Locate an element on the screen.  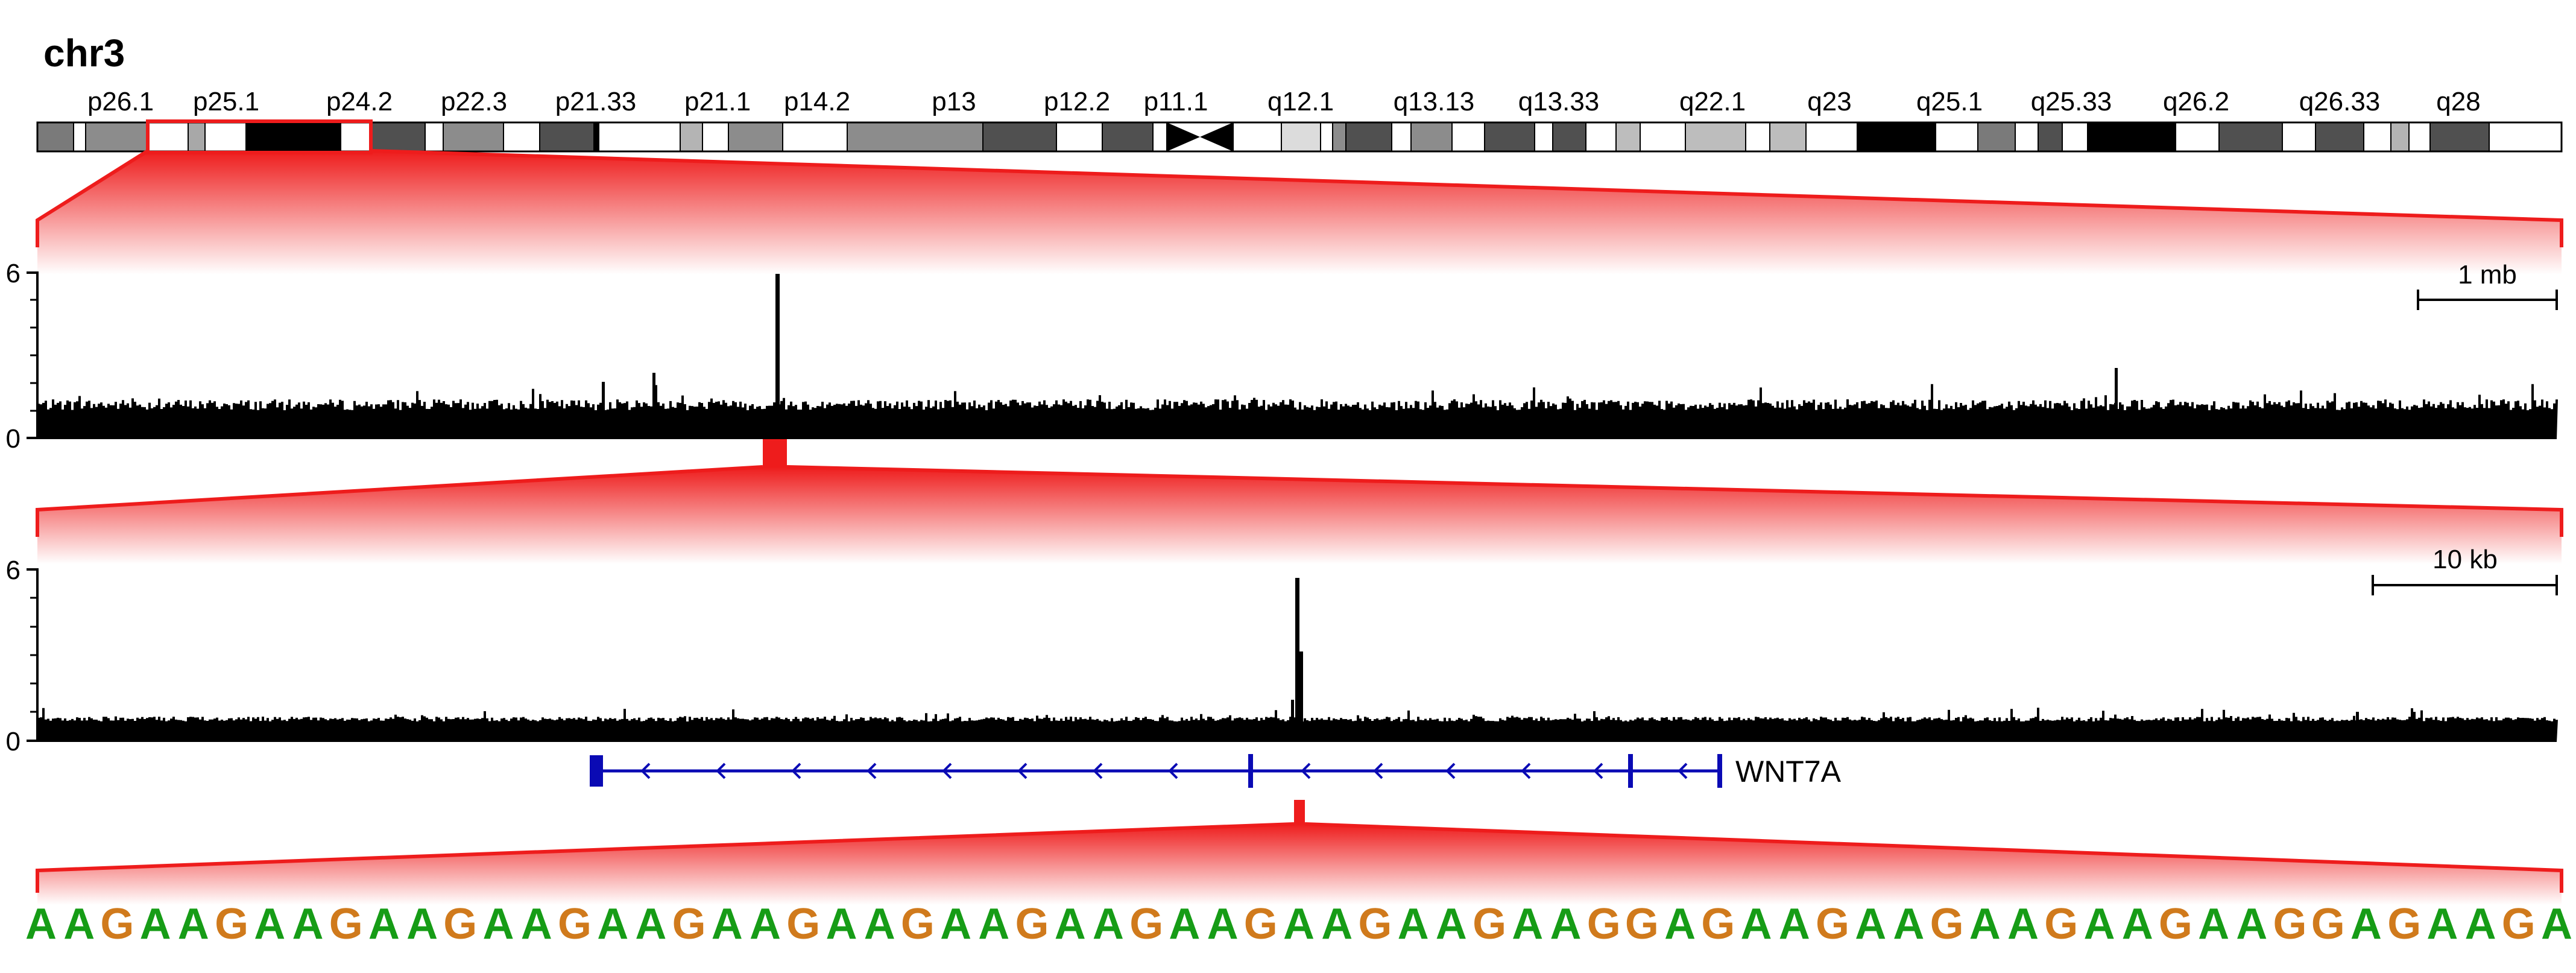
band-label: q23 is located at coordinates (1829, 101).